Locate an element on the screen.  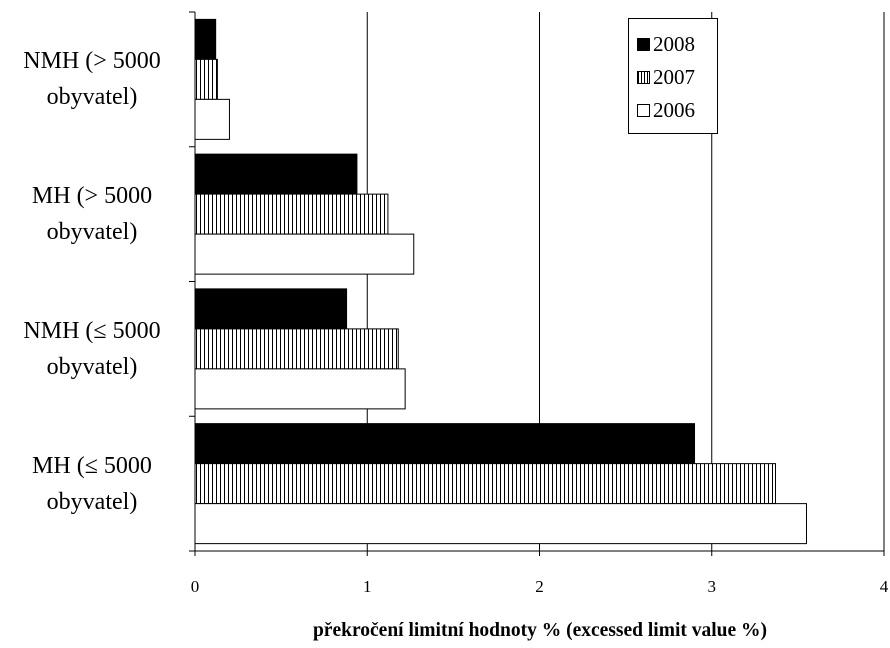
x-tick-labels: 0 1 2 3 4 is located at coordinates (540, 586).